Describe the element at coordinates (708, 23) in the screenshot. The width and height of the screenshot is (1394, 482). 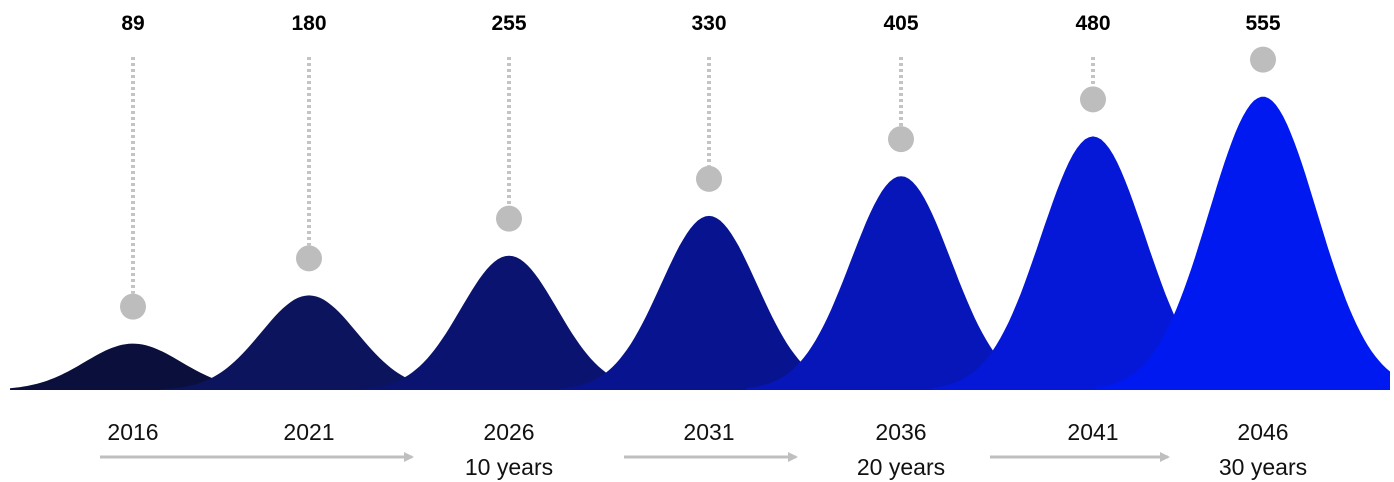
I see `value-label-2031: 330` at that location.